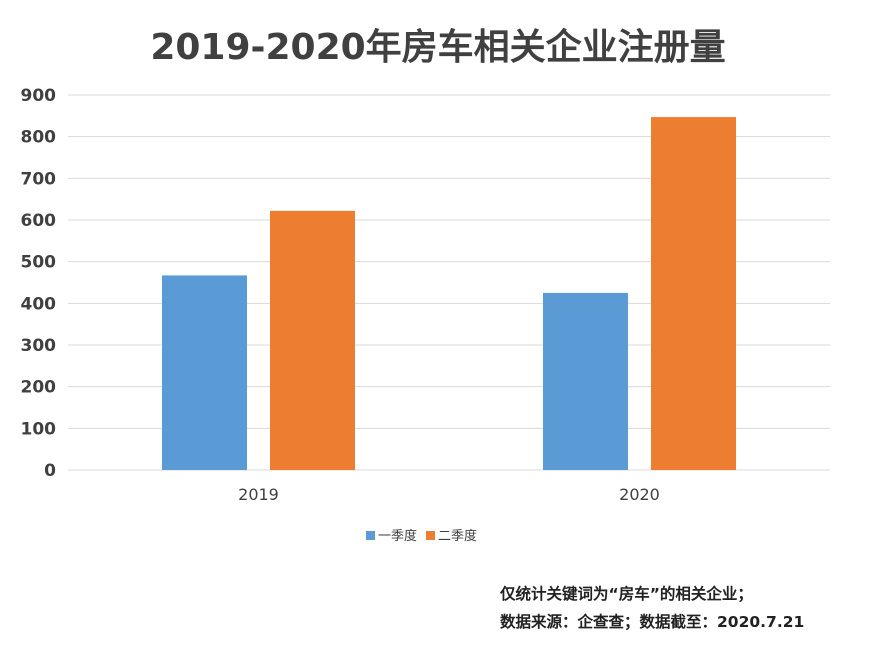  What do you see at coordinates (39, 221) in the screenshot?
I see `y-tick-label: 600` at bounding box center [39, 221].